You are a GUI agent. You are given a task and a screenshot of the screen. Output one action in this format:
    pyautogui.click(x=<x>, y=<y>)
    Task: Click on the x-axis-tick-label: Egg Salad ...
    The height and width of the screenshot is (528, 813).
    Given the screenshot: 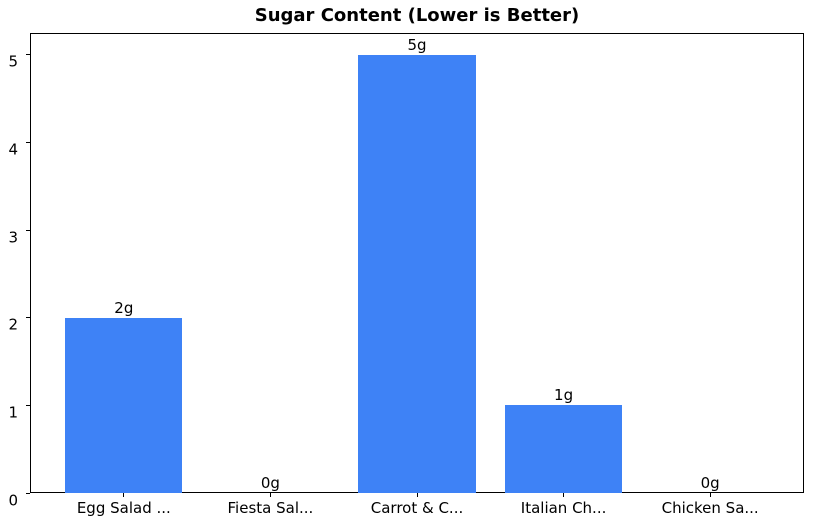 What is the action you would take?
    pyautogui.click(x=123, y=508)
    